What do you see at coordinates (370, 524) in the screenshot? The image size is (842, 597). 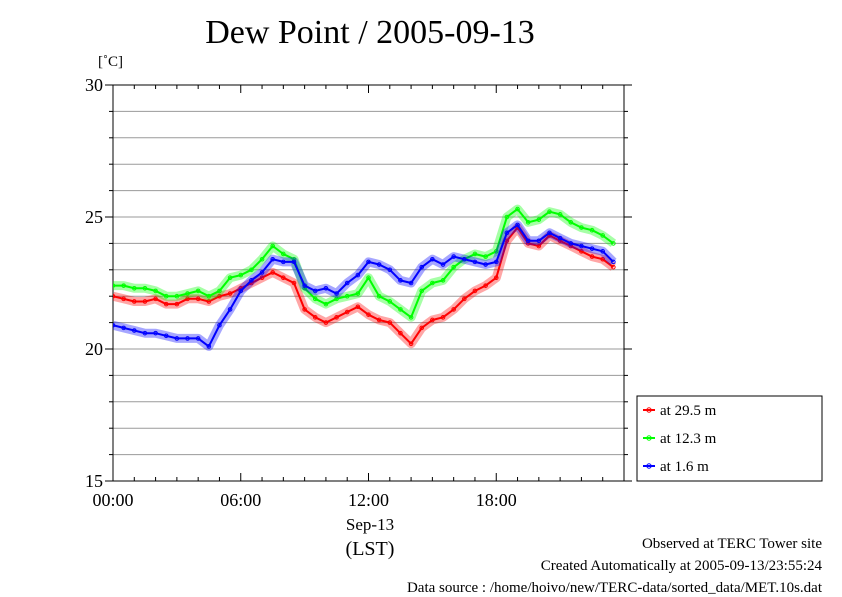 I see `x-axis-date-label: Sep-13` at bounding box center [370, 524].